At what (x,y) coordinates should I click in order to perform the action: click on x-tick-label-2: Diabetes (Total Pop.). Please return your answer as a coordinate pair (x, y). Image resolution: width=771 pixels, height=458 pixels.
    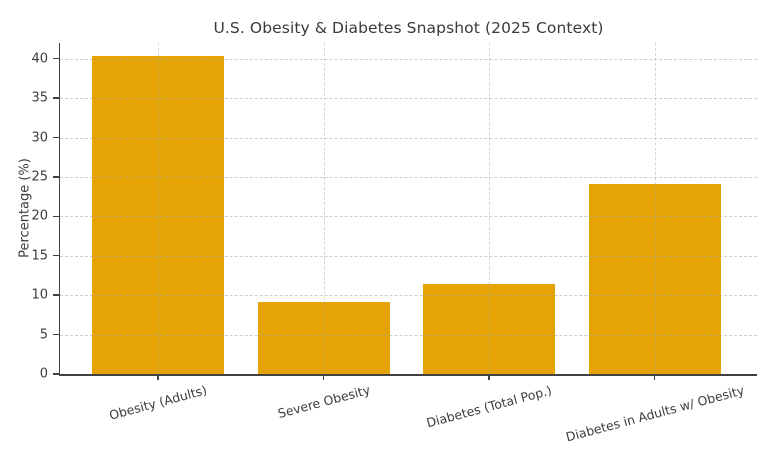
    Looking at the image, I should click on (489, 406).